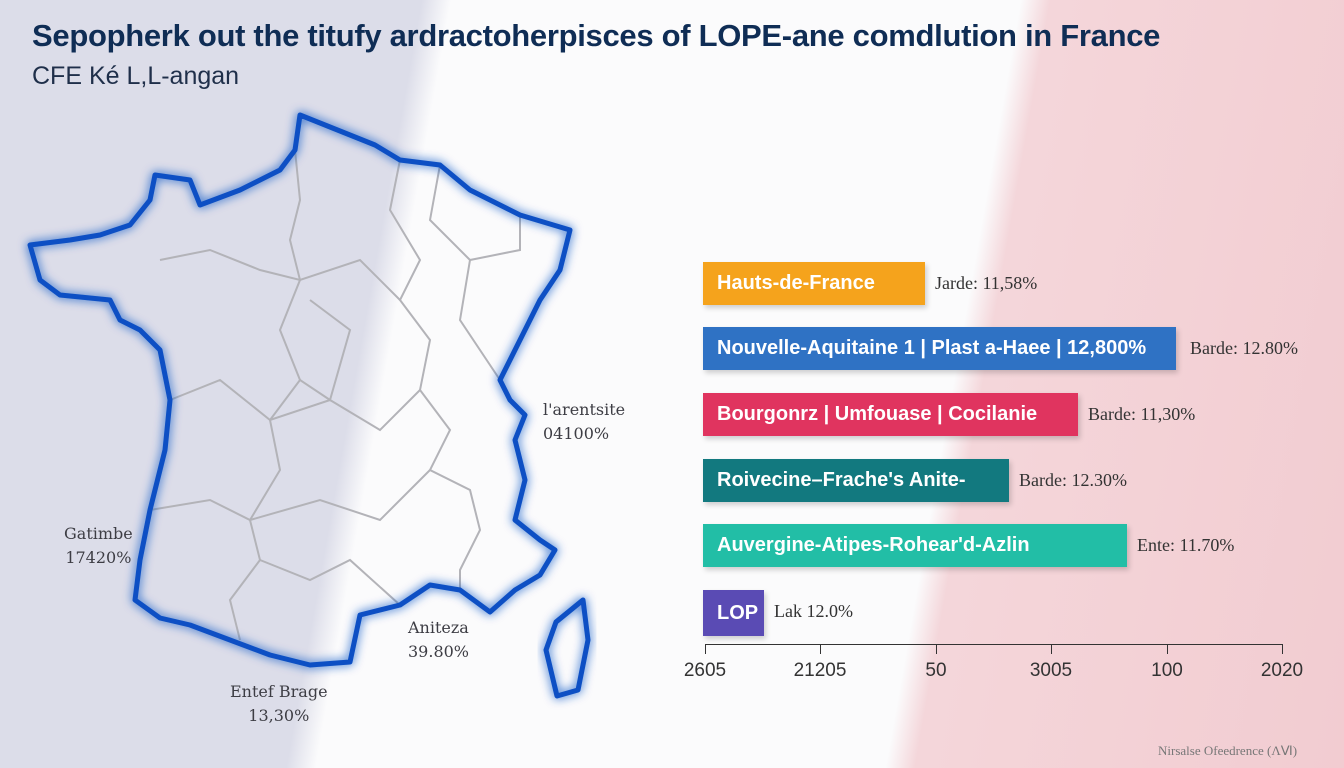  I want to click on x-tick-label: 2020, so click(1282, 670).